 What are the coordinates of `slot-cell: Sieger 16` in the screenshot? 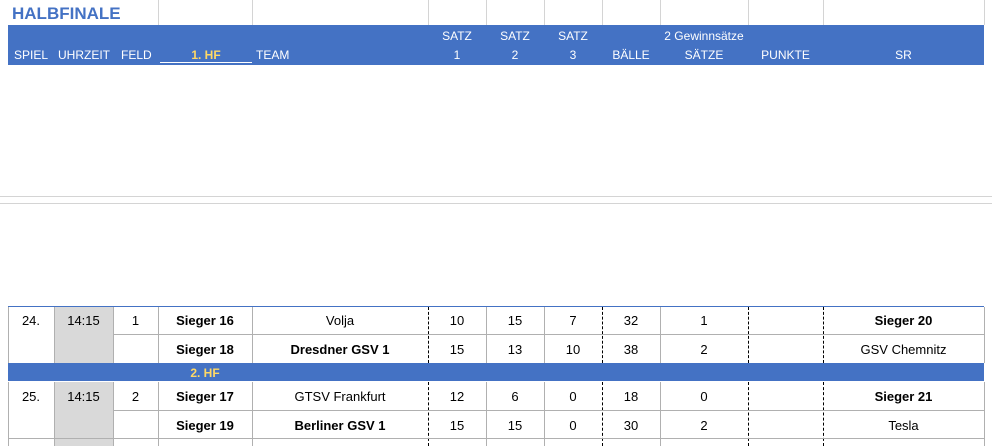 It's located at (205, 320).